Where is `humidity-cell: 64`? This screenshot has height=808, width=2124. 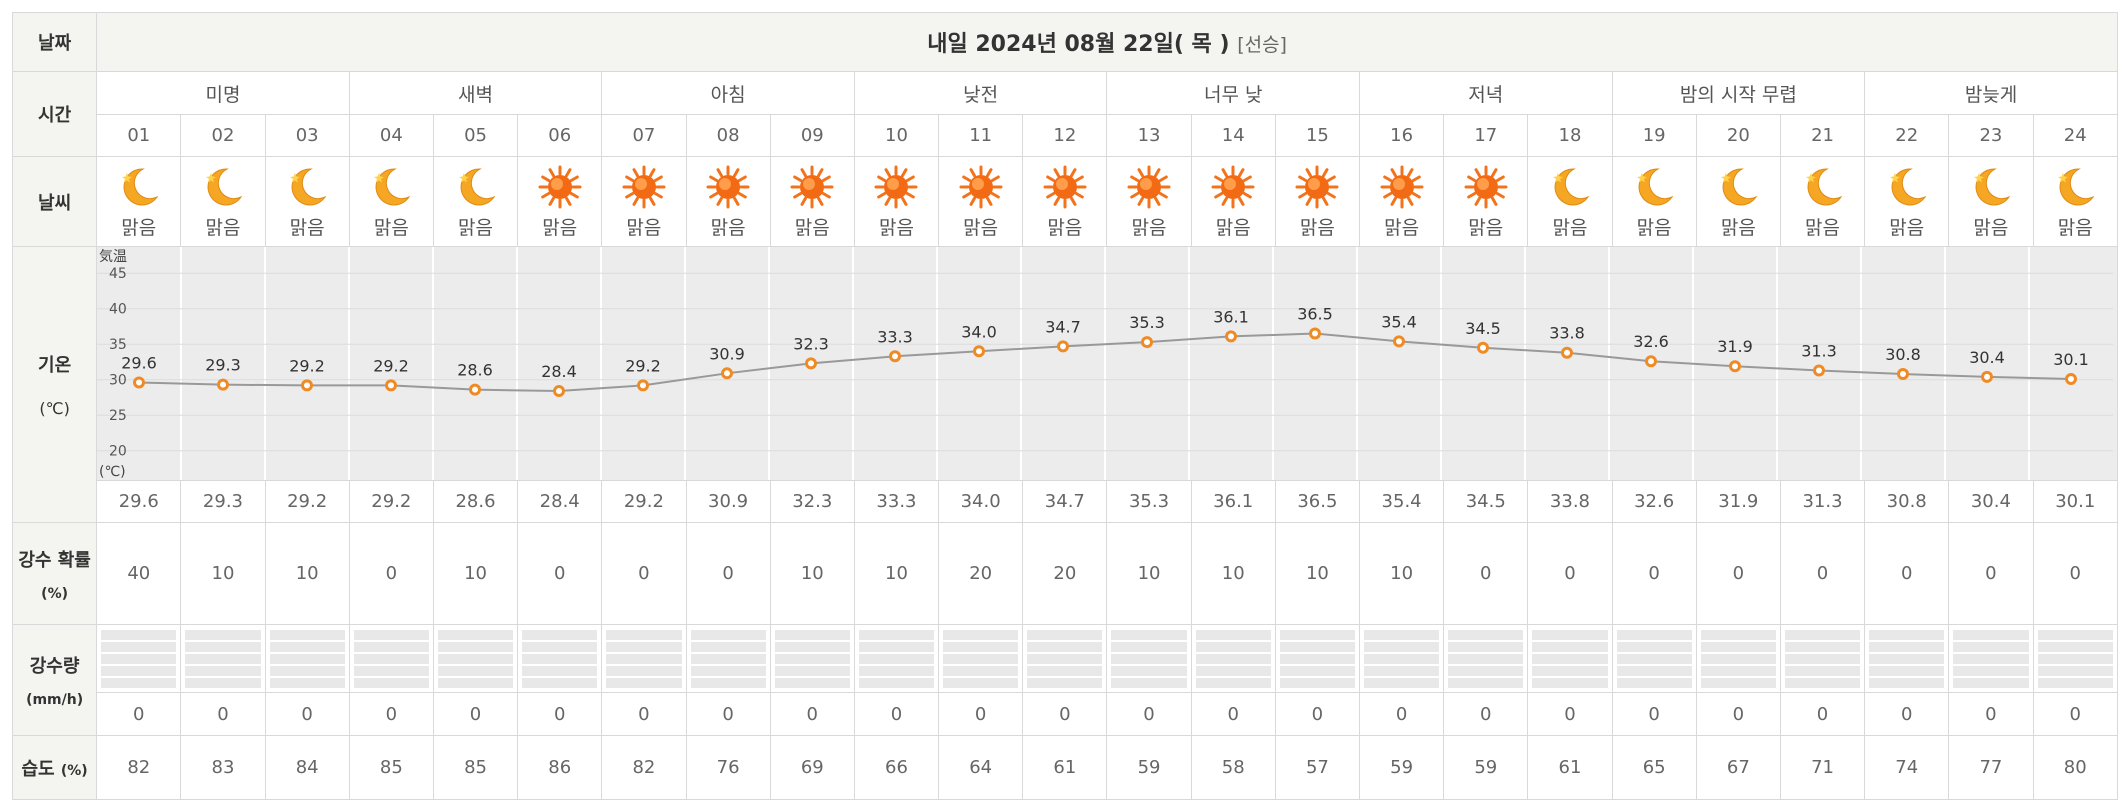 humidity-cell: 64 is located at coordinates (981, 767).